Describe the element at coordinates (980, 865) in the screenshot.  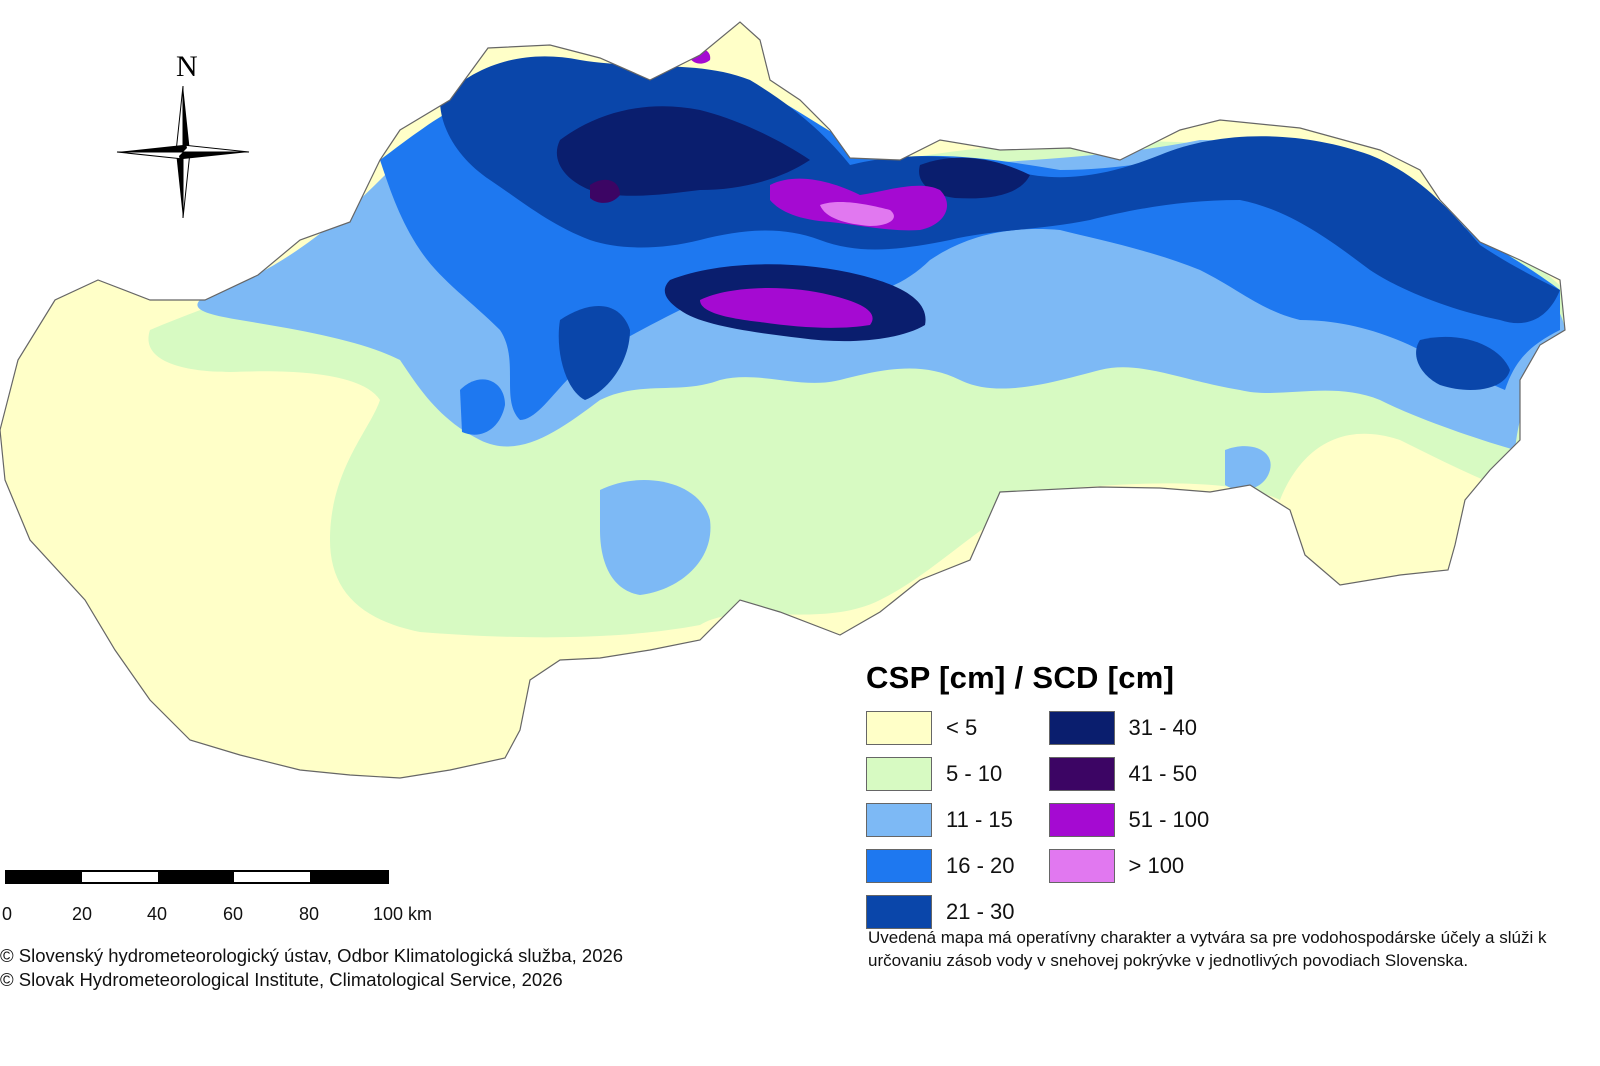
I see `legend-label: 16 - 20` at that location.